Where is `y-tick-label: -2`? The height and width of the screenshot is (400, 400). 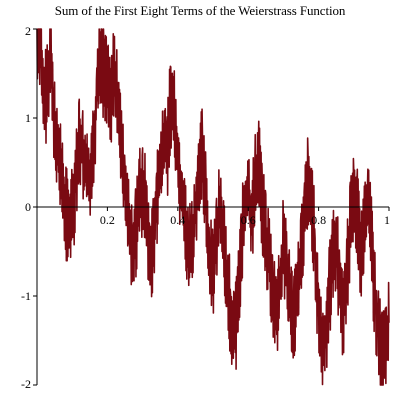 y-tick-label: -2 is located at coordinates (26, 384).